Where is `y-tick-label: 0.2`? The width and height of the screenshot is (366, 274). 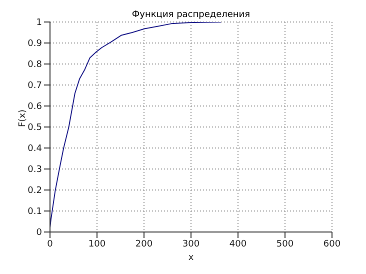
y-tick-label: 0.2 is located at coordinates (35, 191).